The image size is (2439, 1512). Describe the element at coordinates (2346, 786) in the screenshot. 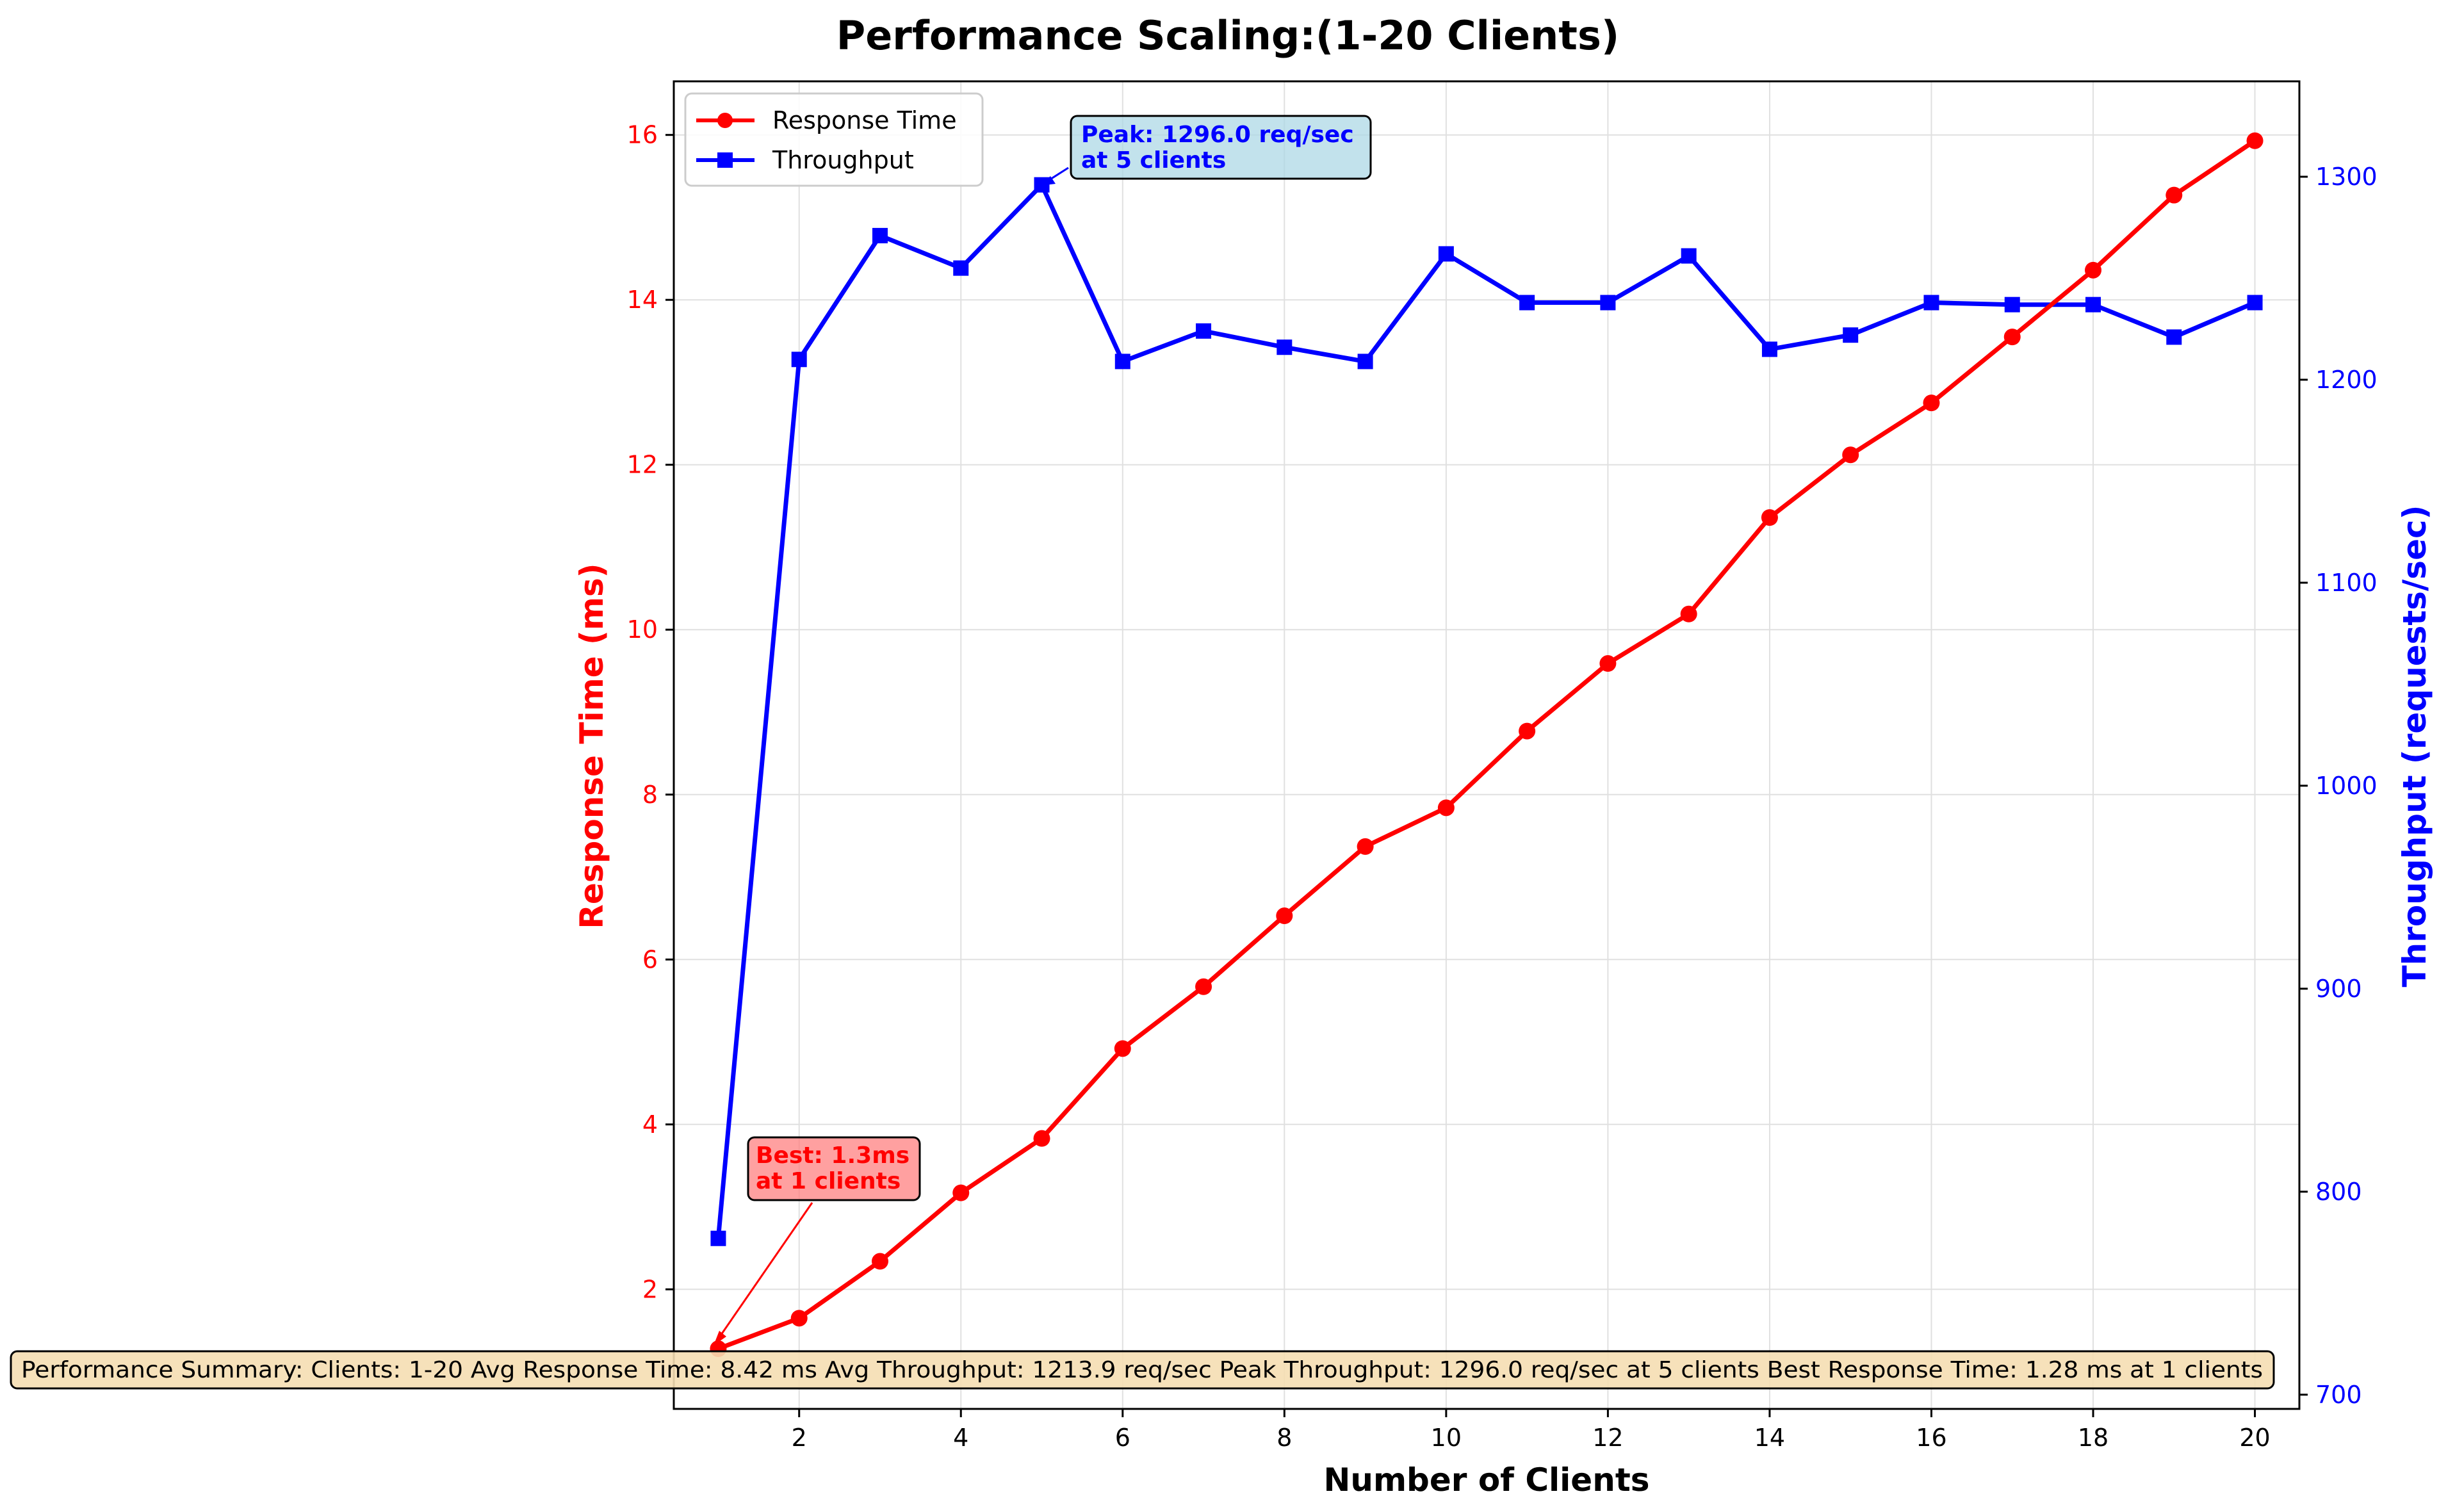

I see `right-tick-label: 1000` at that location.